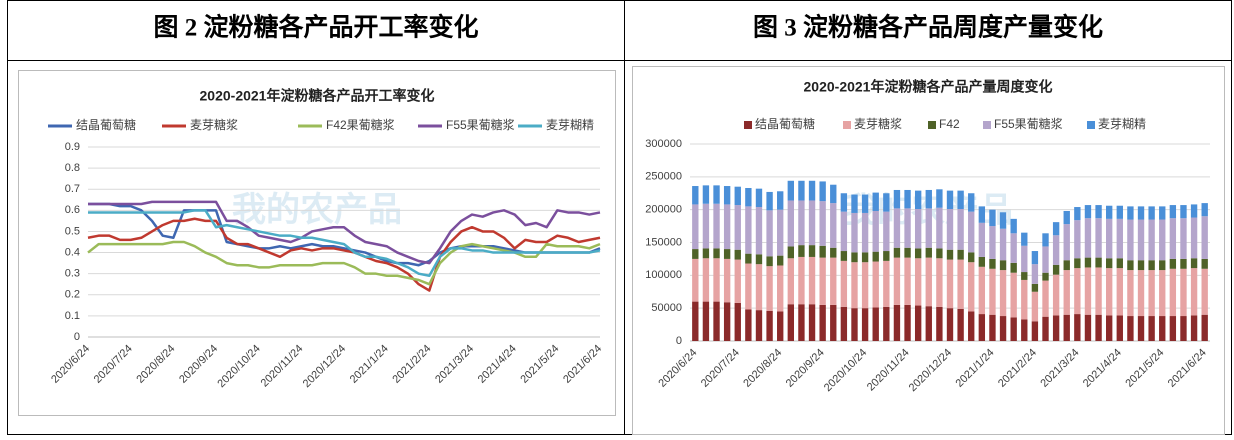  What do you see at coordinates (72, 147) in the screenshot?
I see `y-tick-label: 0.9` at bounding box center [72, 147].